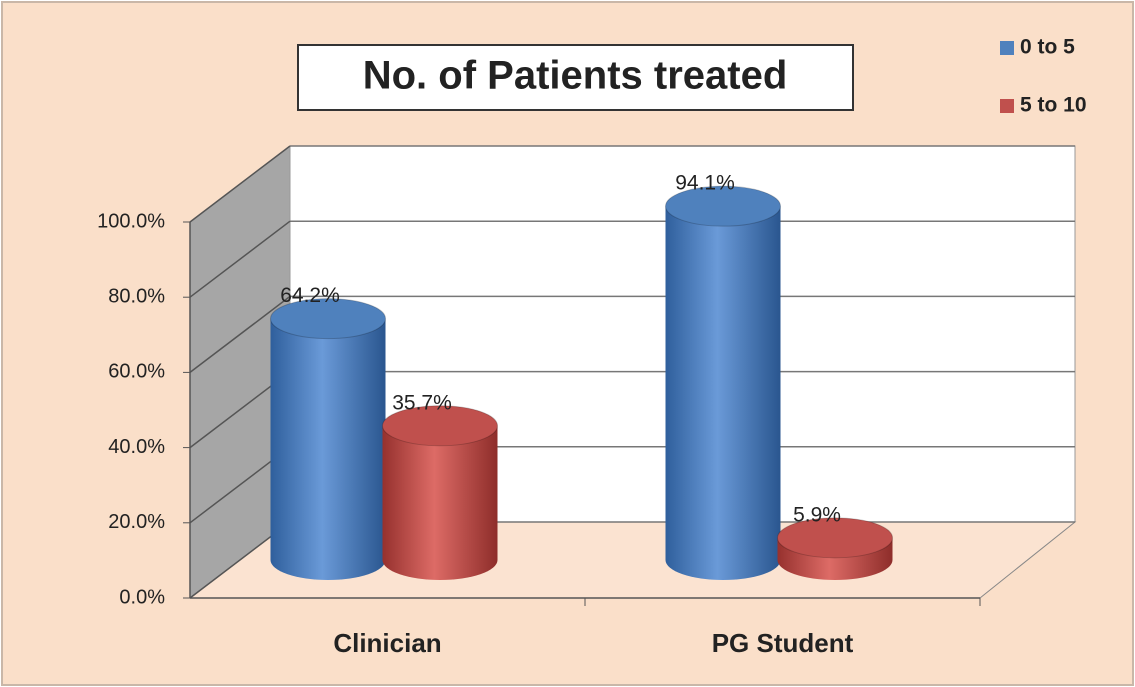 This screenshot has width=1135, height=687. What do you see at coordinates (705, 183) in the screenshot?
I see `data-label: 94.1%` at bounding box center [705, 183].